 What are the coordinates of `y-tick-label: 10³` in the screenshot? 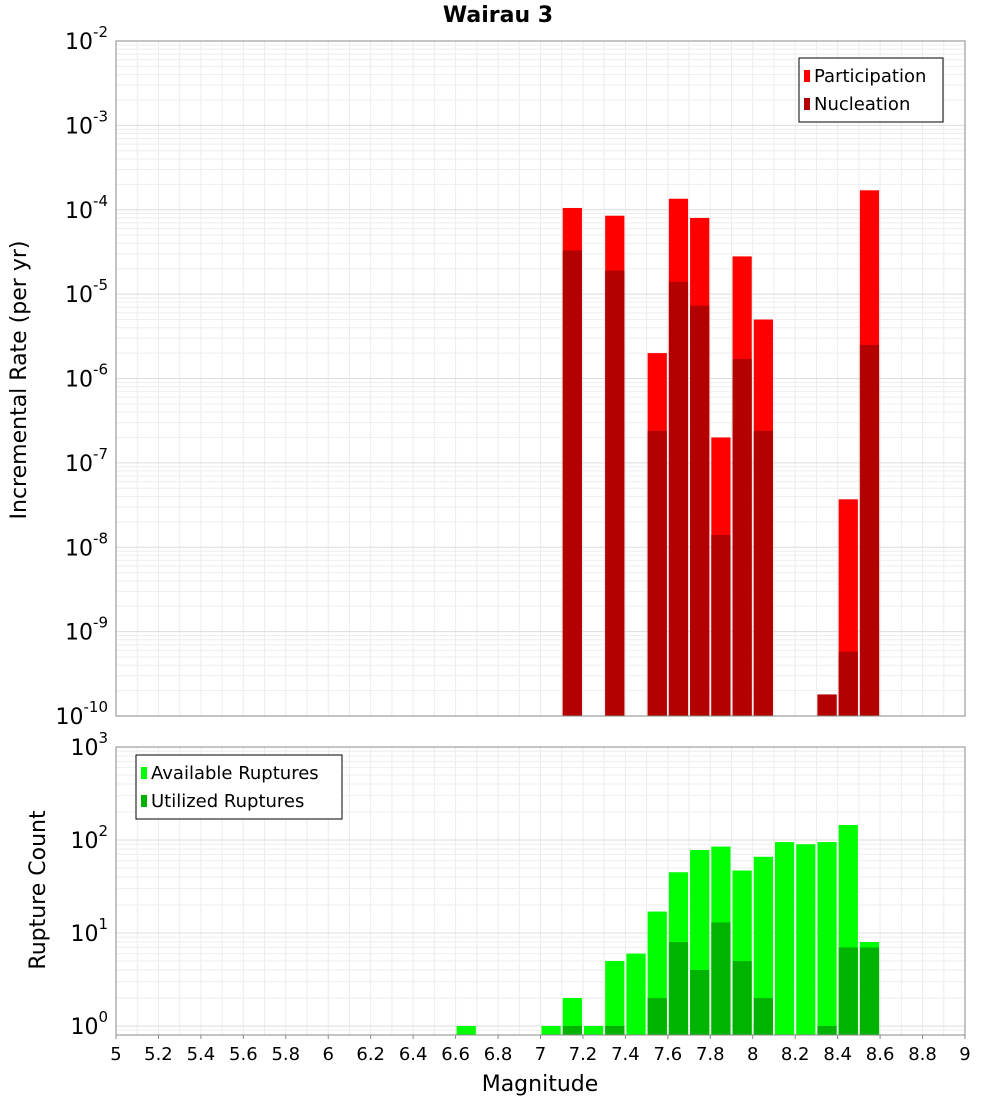 It's located at (89, 745).